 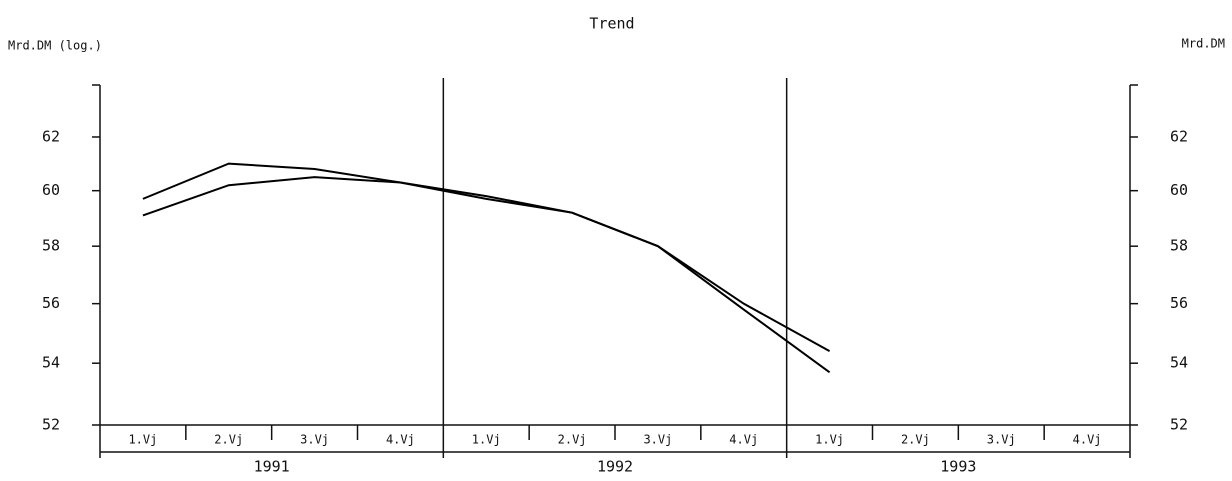 What do you see at coordinates (51, 425) in the screenshot?
I see `y-tick-label: 52` at bounding box center [51, 425].